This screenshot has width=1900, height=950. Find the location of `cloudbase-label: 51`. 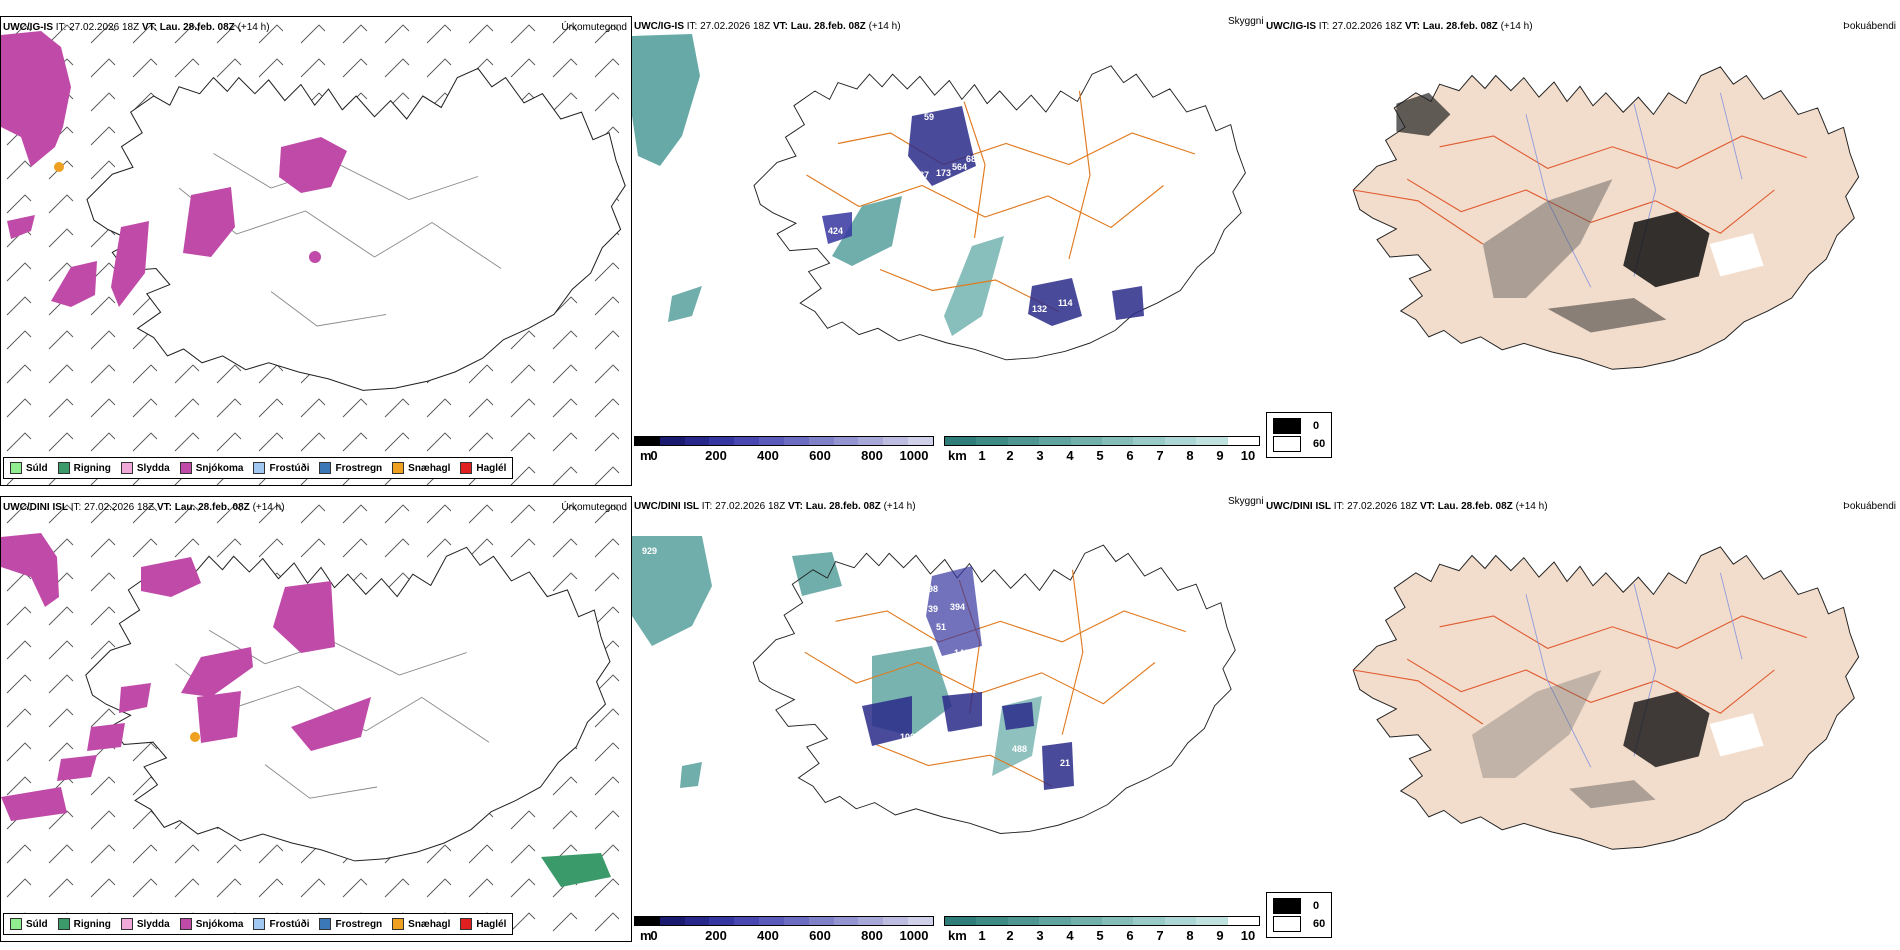

cloudbase-label: 51 is located at coordinates (941, 627).